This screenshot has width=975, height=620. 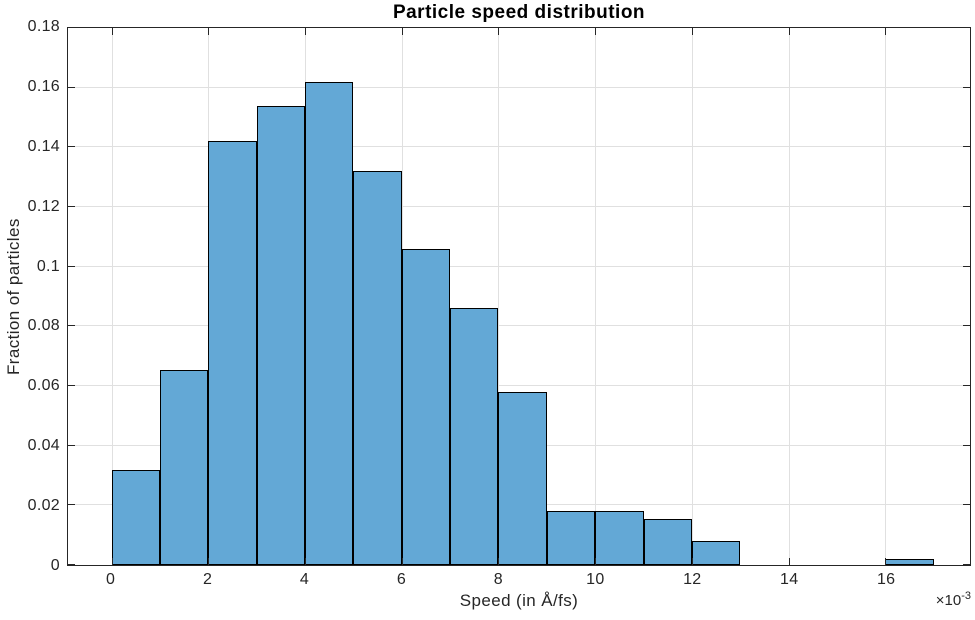 What do you see at coordinates (43, 86) in the screenshot?
I see `y-tick-label: 0.16` at bounding box center [43, 86].